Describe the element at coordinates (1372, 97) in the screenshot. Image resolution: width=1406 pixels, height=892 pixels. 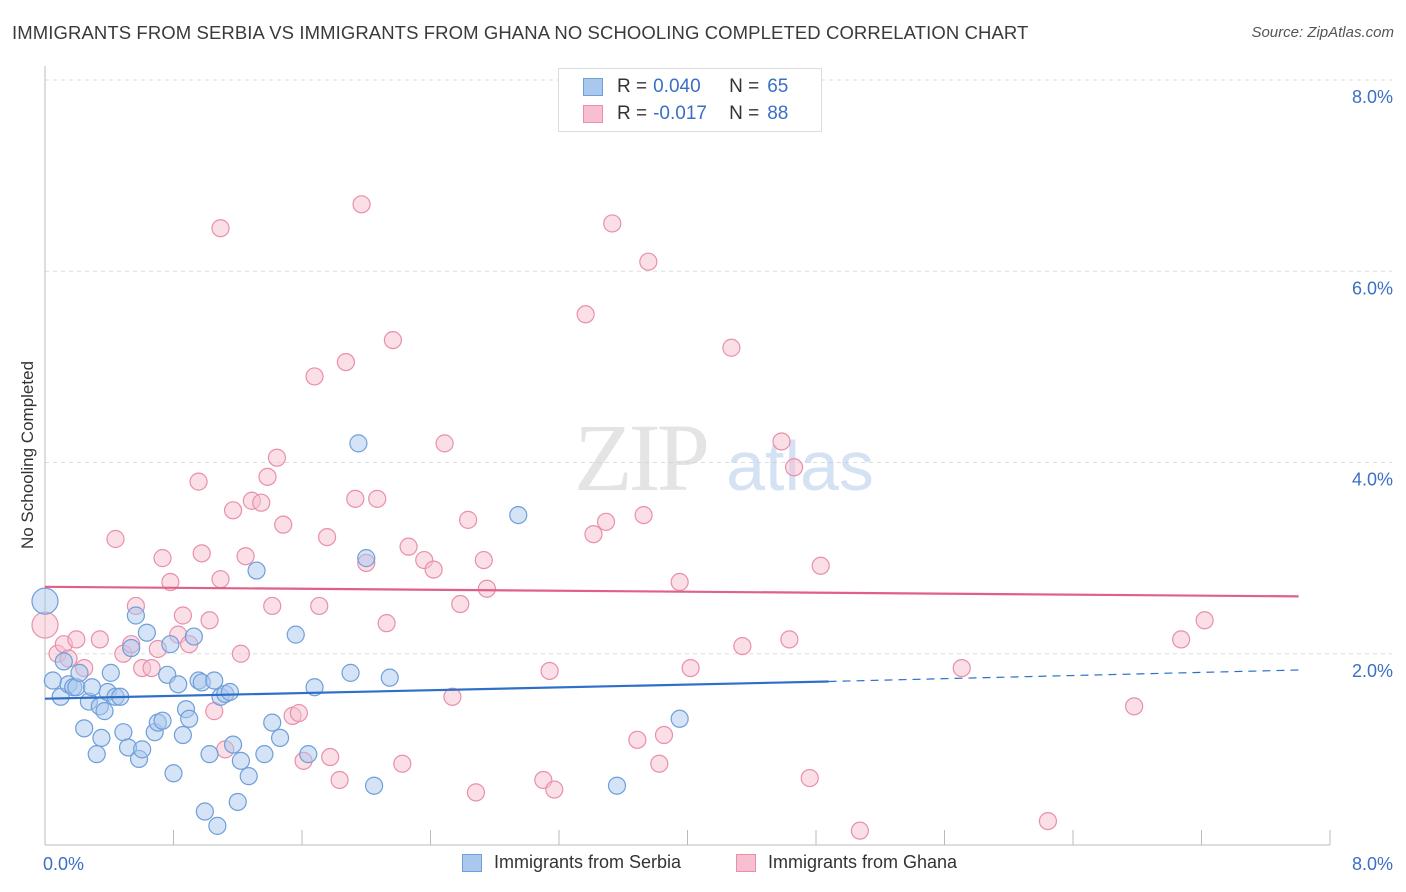
I see `y-tick-label: 8.0%` at that location.